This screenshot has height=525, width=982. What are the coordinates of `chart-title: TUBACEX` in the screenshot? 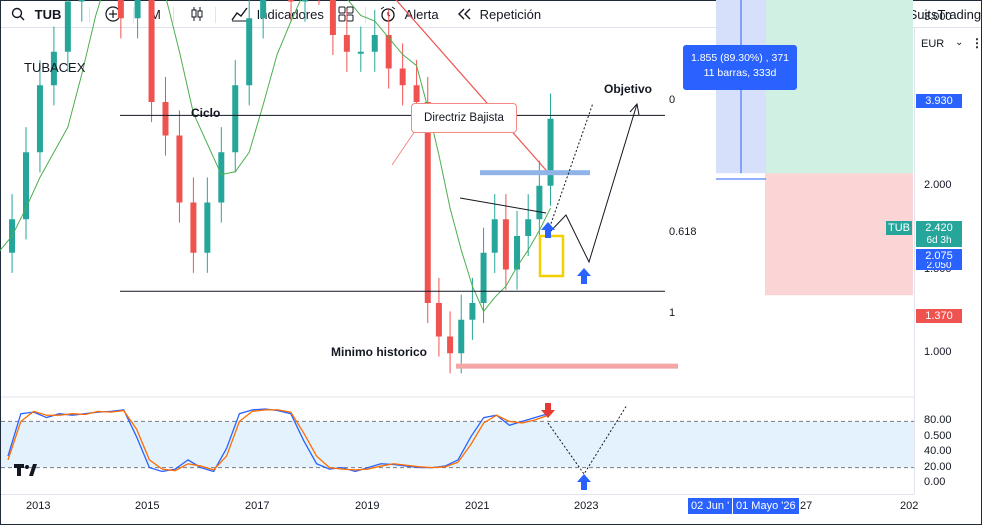 It's located at (55, 67).